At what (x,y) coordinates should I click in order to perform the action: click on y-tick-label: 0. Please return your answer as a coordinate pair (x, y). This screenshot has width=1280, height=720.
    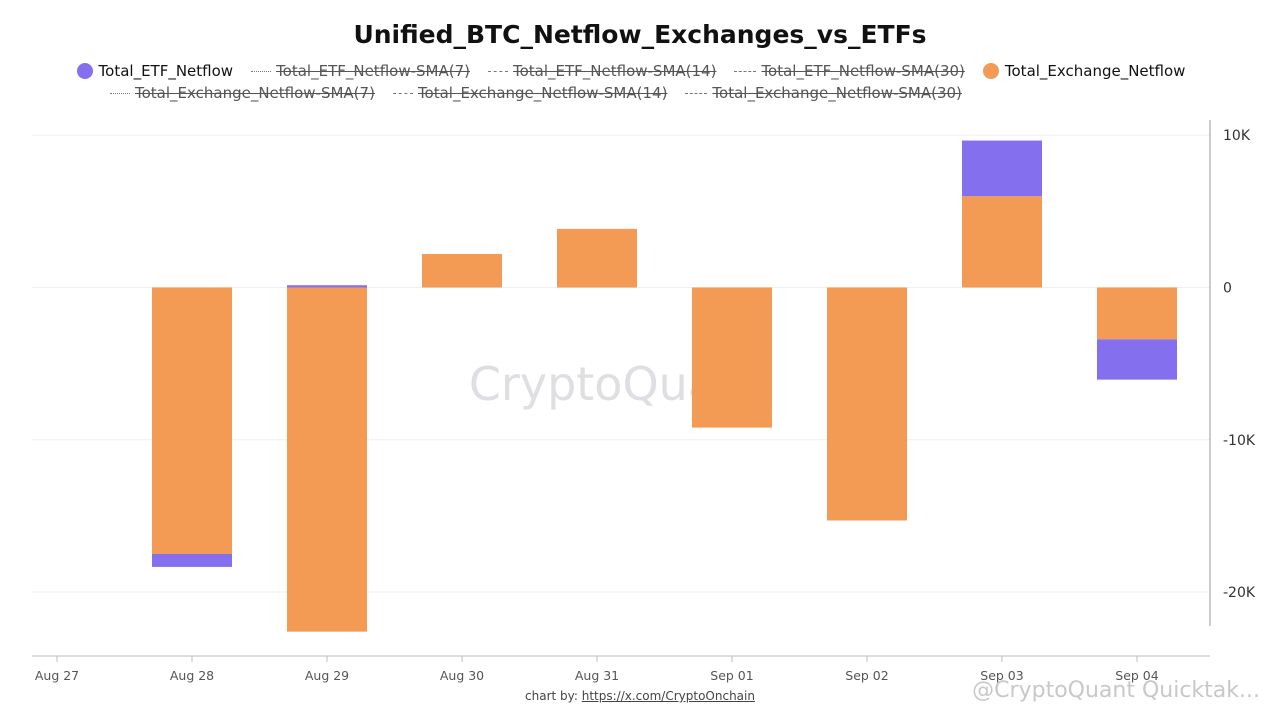
    Looking at the image, I should click on (1227, 289).